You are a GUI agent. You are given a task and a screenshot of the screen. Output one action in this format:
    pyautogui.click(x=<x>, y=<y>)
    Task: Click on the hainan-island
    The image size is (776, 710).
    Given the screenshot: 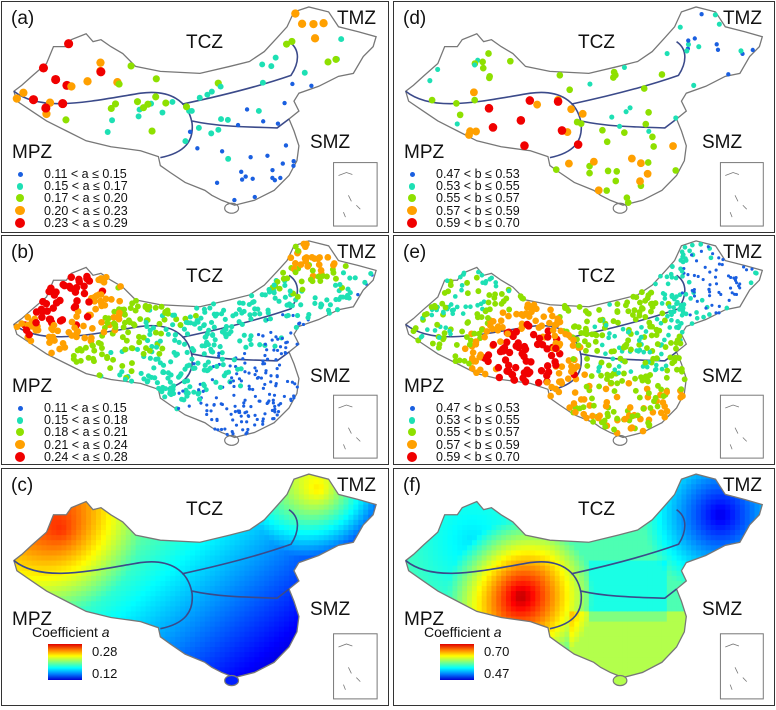 What is the action you would take?
    pyautogui.click(x=620, y=208)
    